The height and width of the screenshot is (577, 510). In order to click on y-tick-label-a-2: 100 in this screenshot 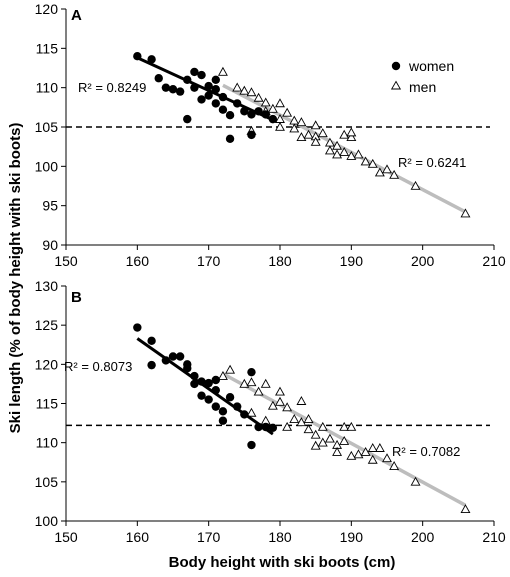, I will do `click(47, 166)`.